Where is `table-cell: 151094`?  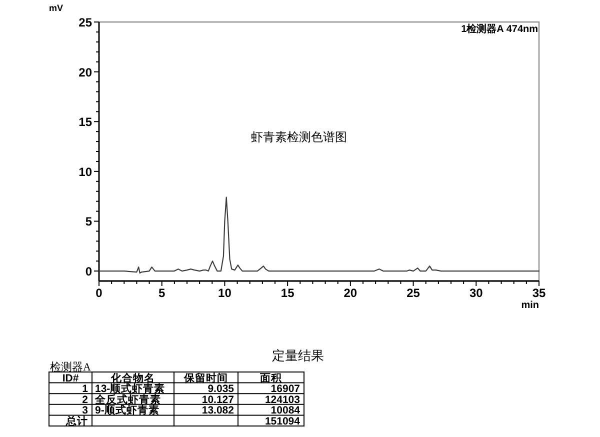
table-cell: 151094 is located at coordinates (282, 422).